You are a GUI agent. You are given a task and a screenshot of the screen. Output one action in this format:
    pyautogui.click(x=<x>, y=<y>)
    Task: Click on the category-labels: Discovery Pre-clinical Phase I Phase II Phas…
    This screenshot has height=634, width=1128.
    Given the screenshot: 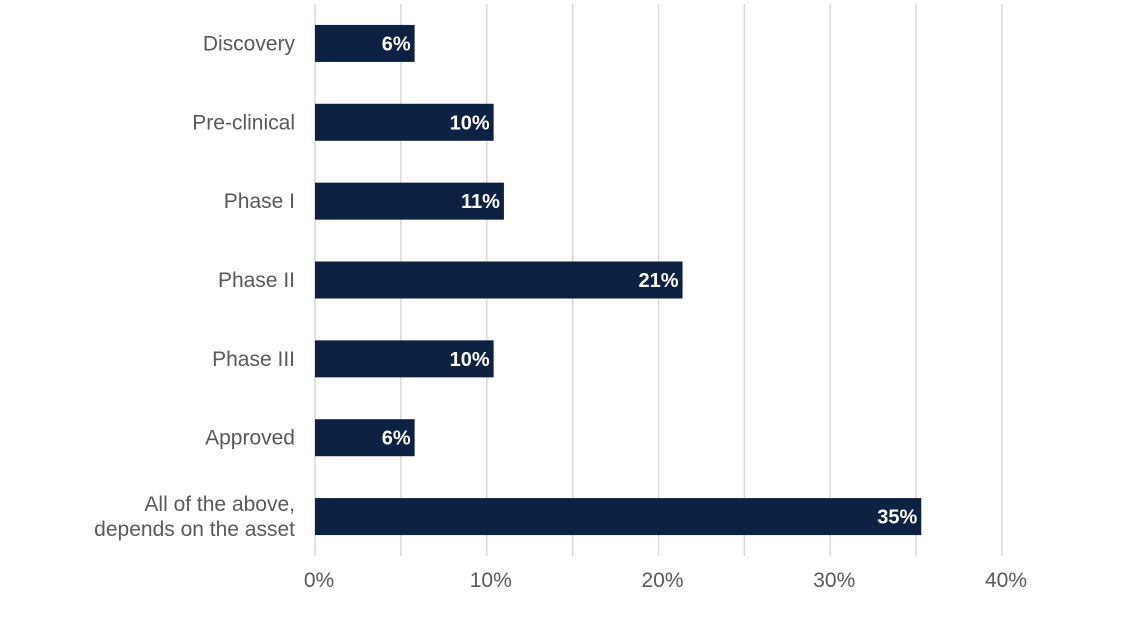 What is the action you would take?
    pyautogui.click(x=194, y=286)
    